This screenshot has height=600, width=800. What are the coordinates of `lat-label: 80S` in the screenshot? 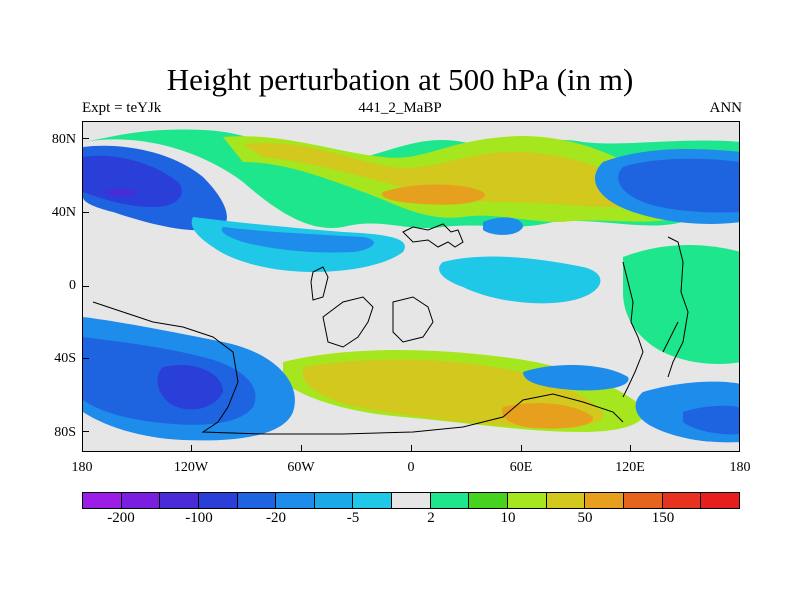 It's located at (65, 432).